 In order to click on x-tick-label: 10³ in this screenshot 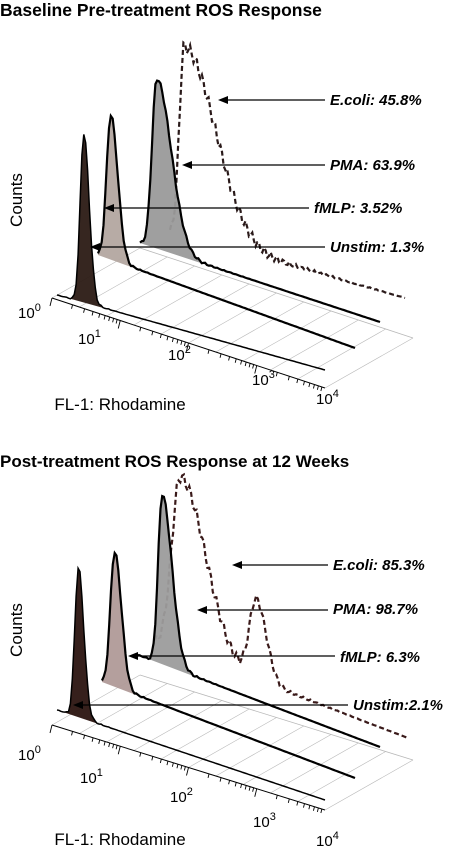, I will do `click(263, 379)`.